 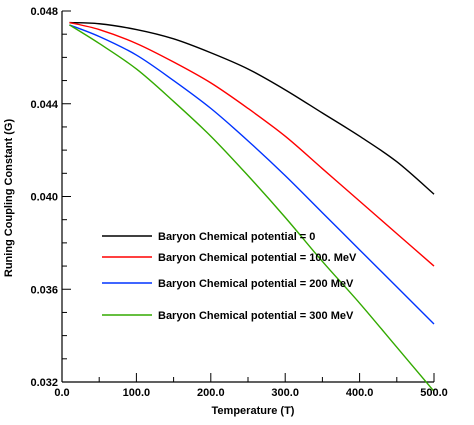 I want to click on x-tick-labels: 0.0 100.0 200.0 300.0 400.0 500.0, so click(x=250, y=393).